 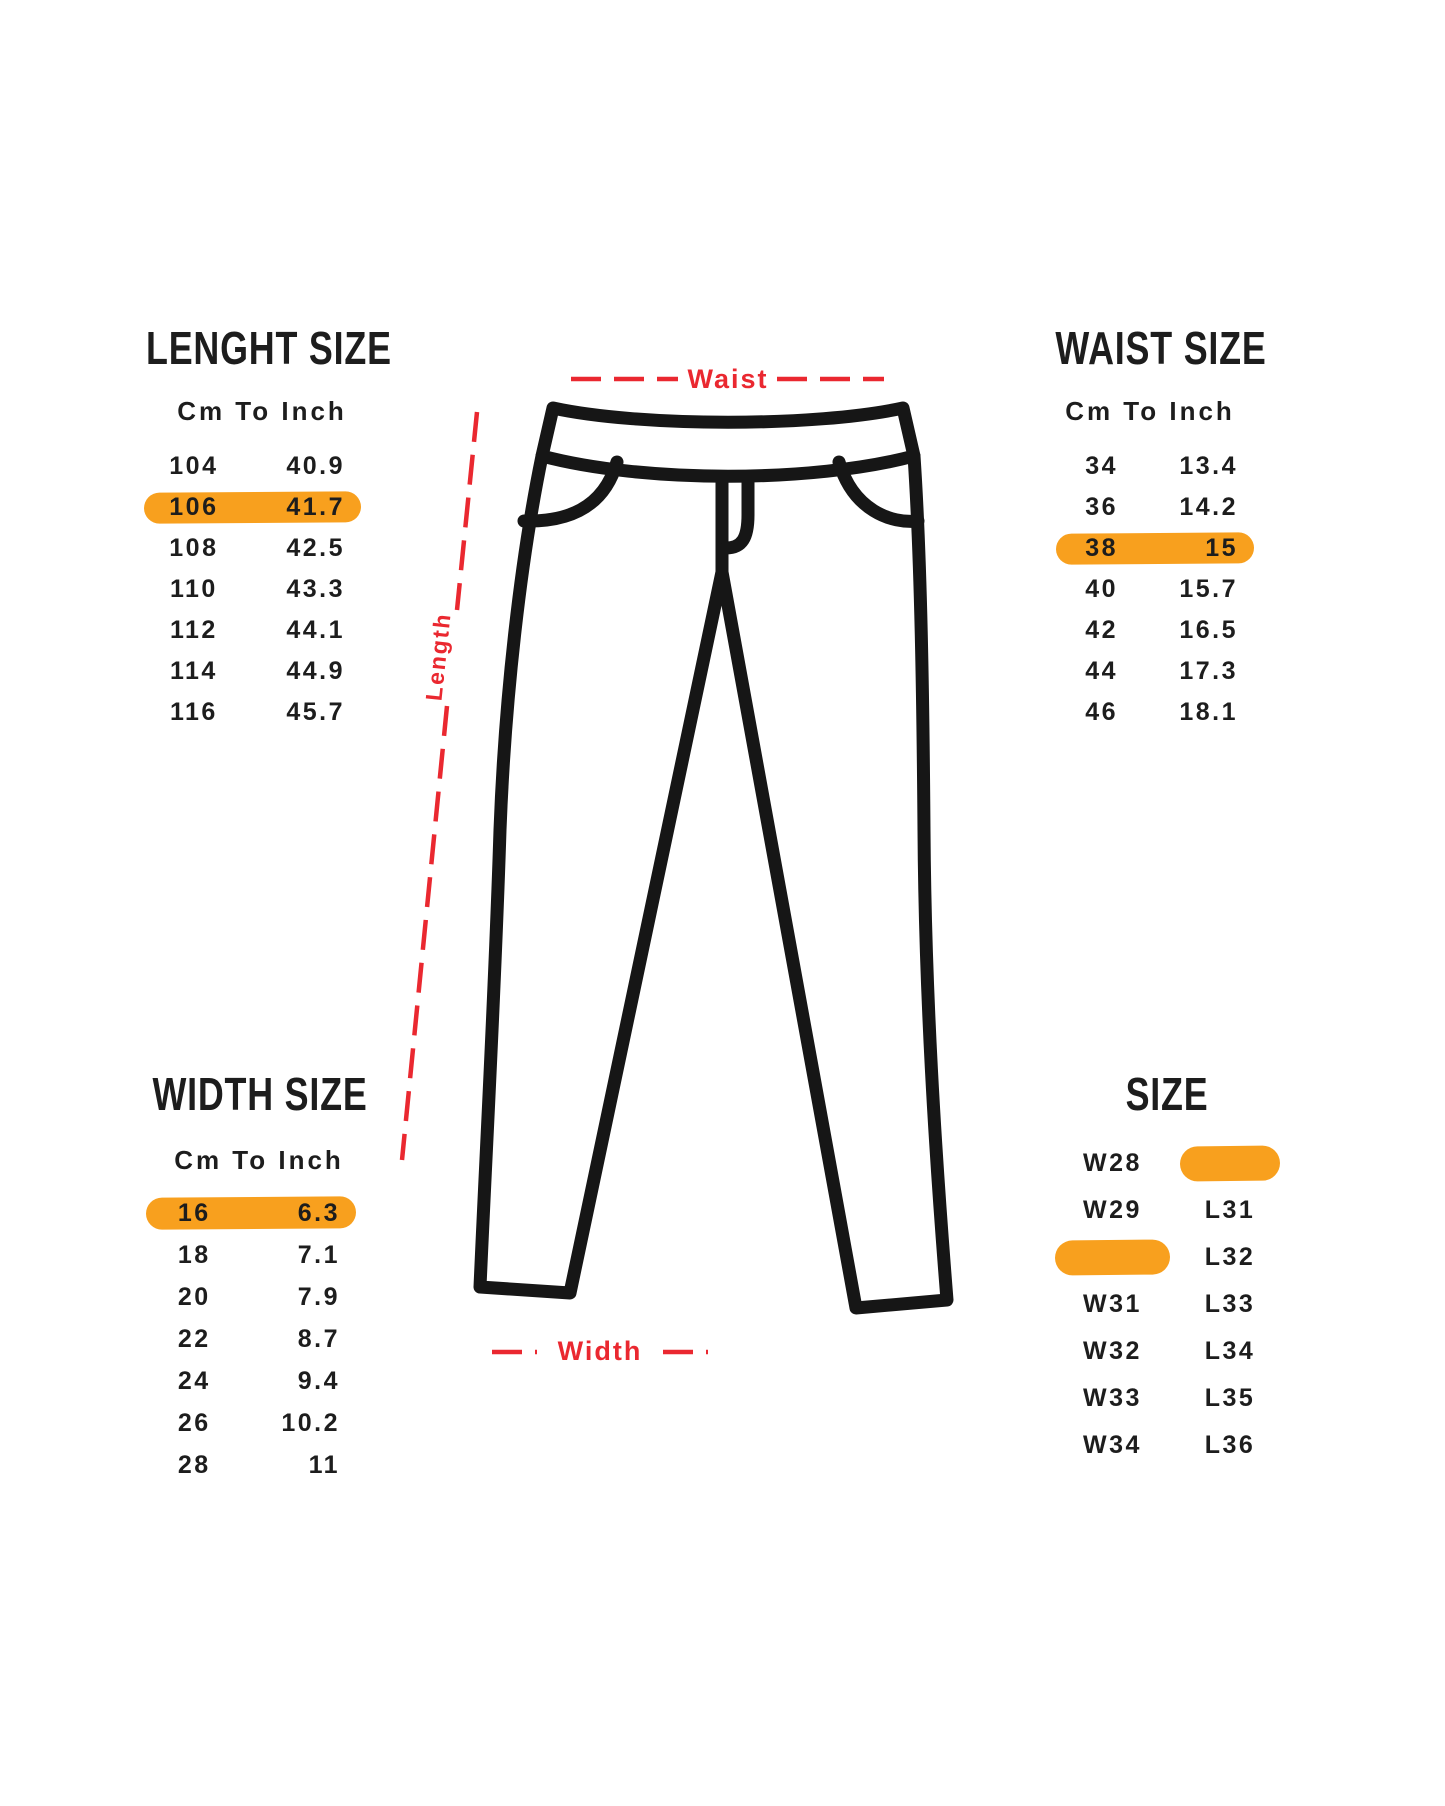 What do you see at coordinates (1169, 1445) in the screenshot?
I see `table-row: W34 L36` at bounding box center [1169, 1445].